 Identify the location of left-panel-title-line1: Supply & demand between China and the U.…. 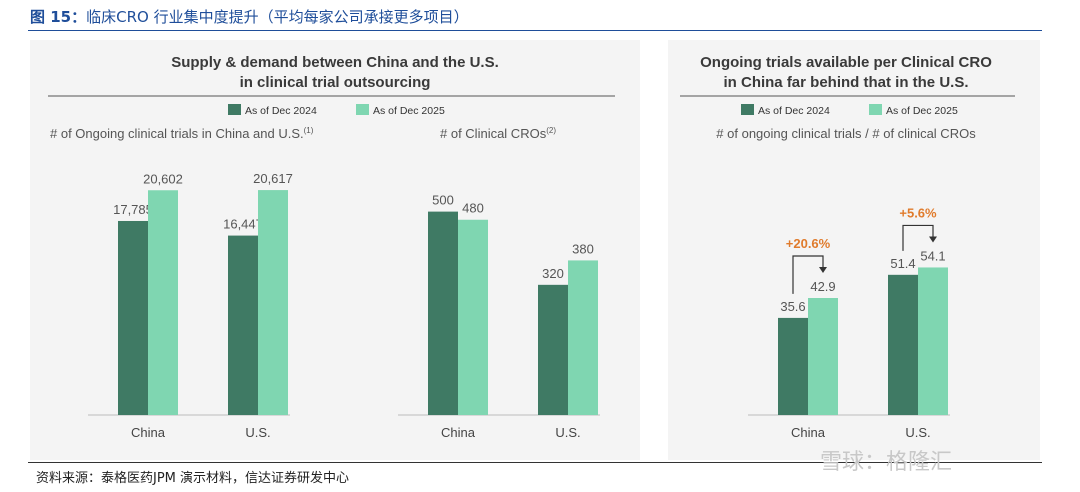
(335, 62).